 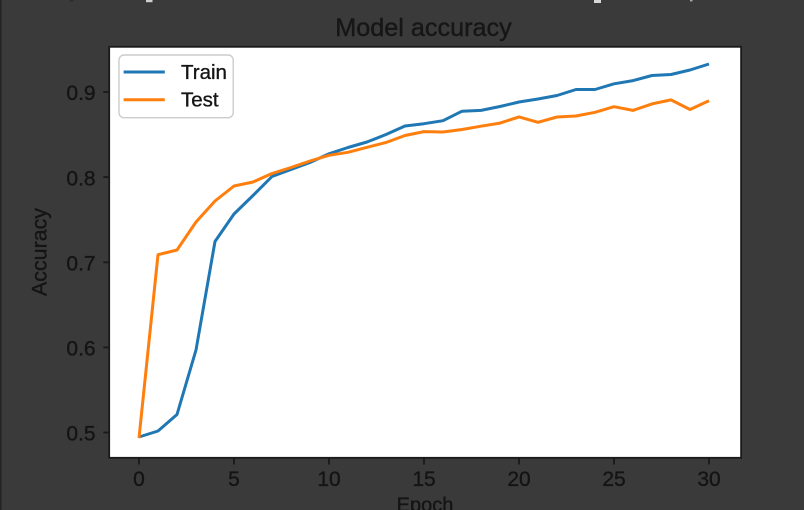 I want to click on svg-text: Epoch, so click(x=425, y=502).